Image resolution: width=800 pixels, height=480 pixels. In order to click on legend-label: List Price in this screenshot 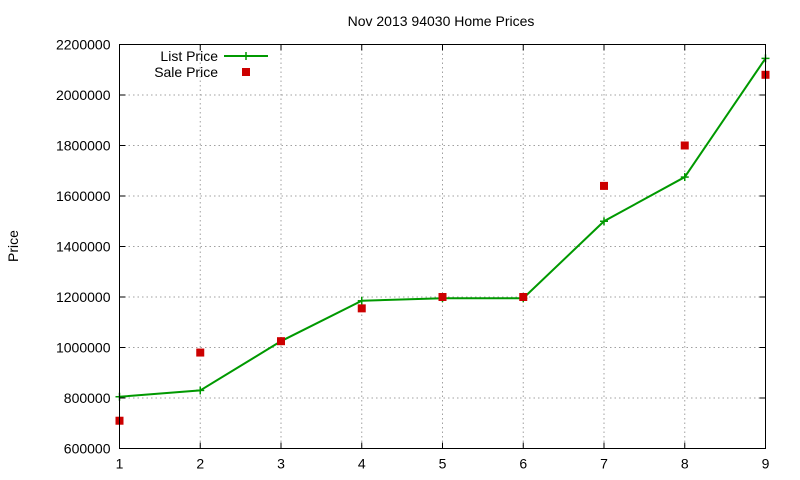, I will do `click(189, 56)`.